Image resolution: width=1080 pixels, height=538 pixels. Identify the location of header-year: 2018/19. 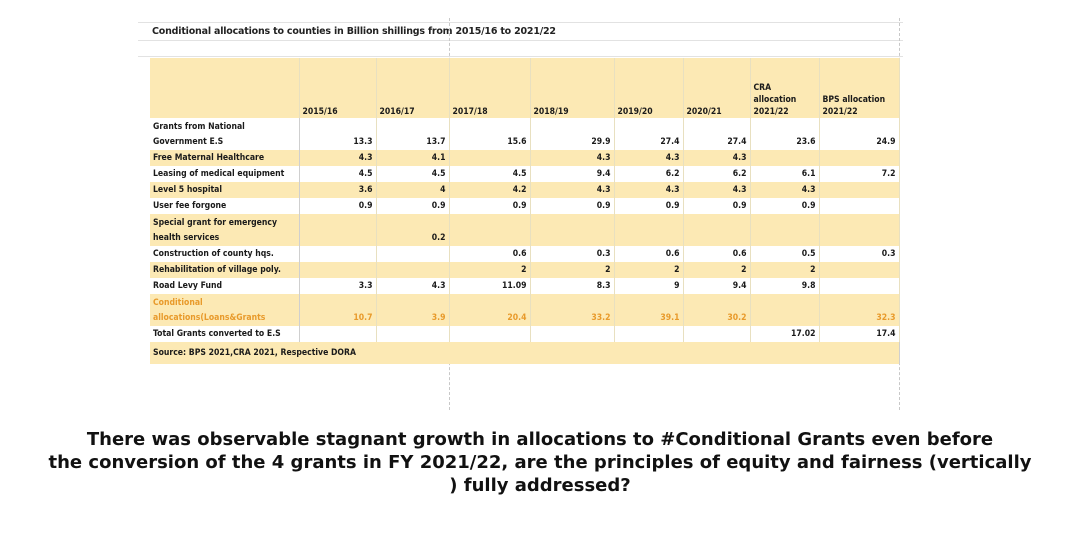
(572, 88).